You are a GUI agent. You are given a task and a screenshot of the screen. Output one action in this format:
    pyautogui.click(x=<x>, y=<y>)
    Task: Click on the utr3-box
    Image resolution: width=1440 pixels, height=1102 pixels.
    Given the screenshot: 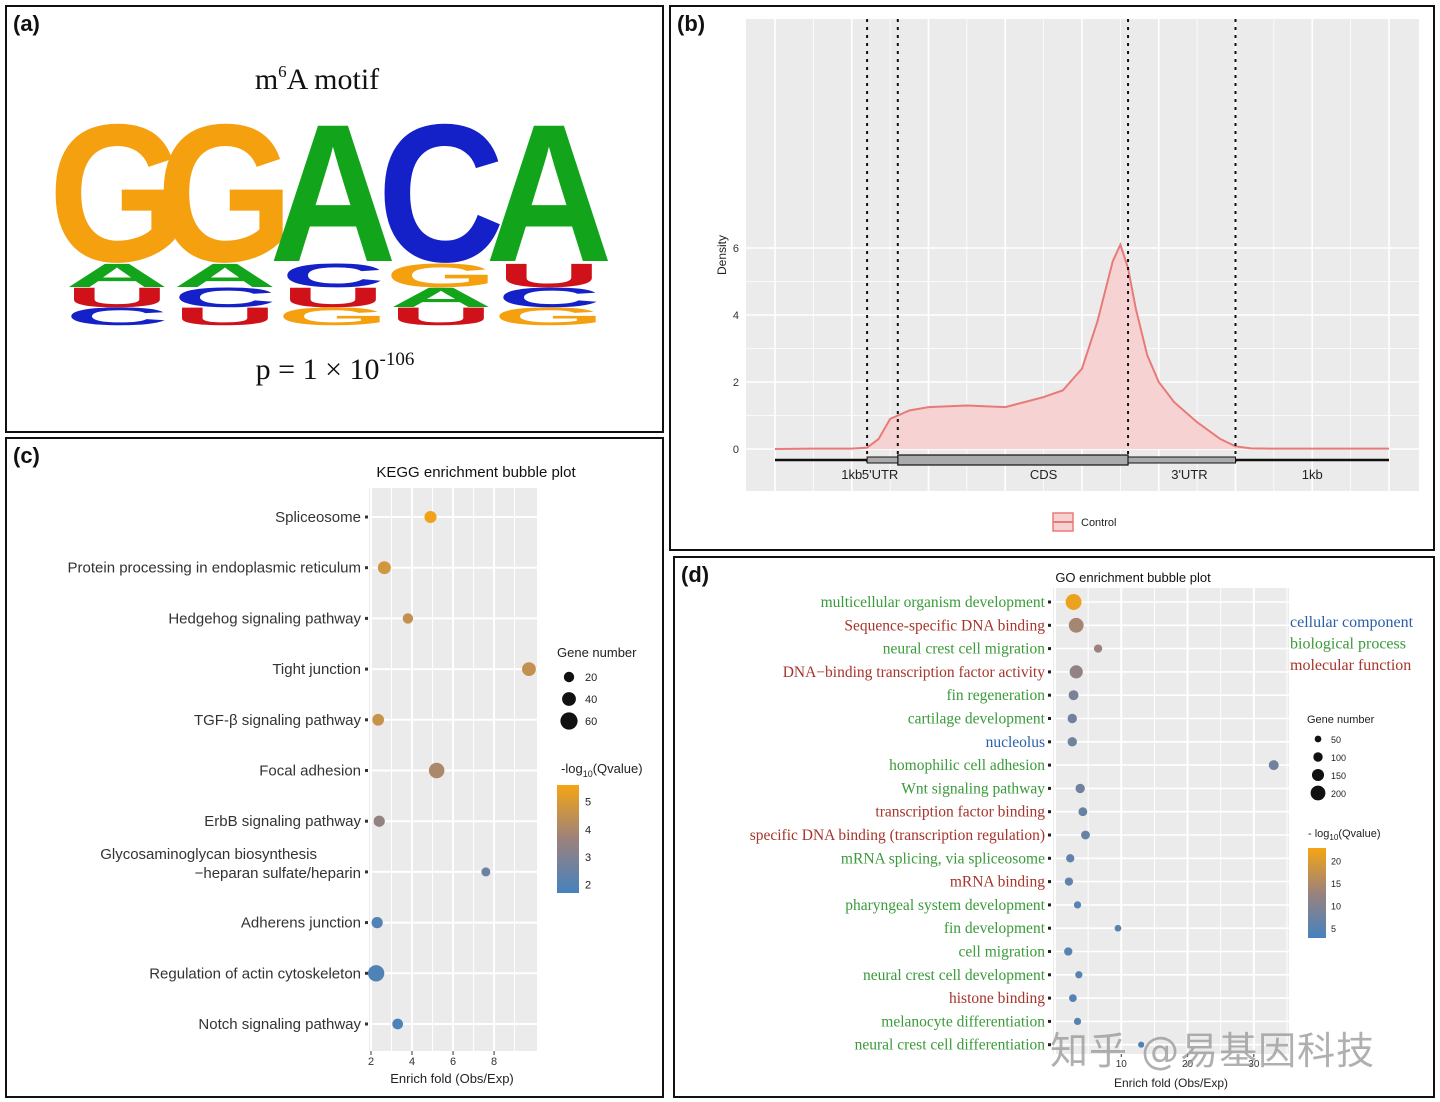 What is the action you would take?
    pyautogui.click(x=1181, y=460)
    